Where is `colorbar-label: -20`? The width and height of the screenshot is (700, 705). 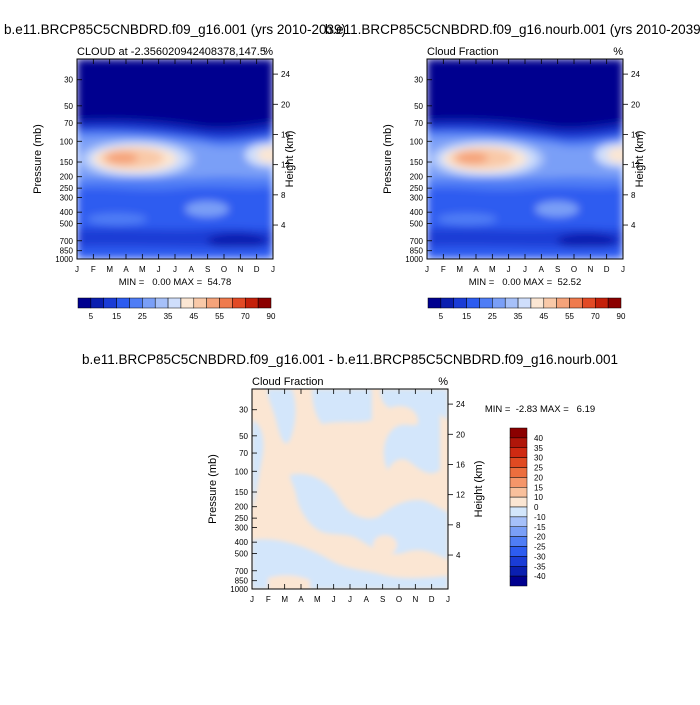
colorbar-label: -20 is located at coordinates (540, 537).